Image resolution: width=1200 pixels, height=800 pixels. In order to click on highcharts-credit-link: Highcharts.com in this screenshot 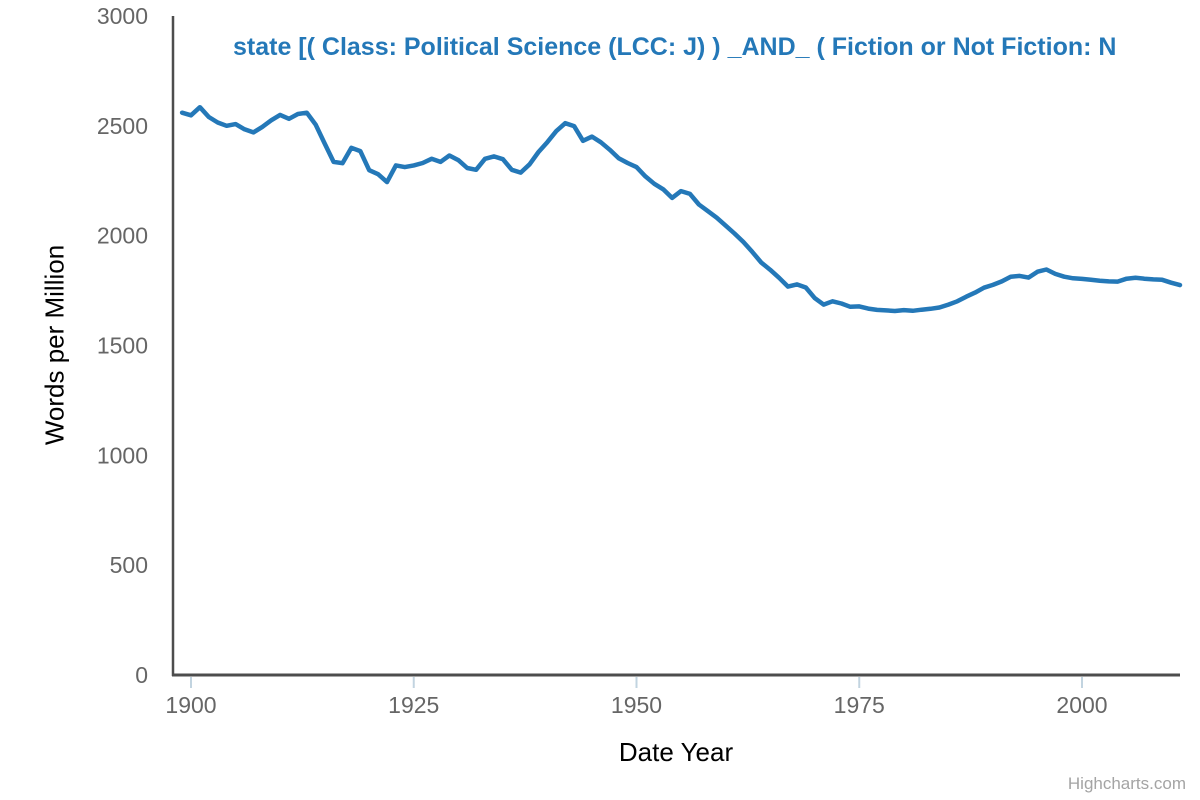, I will do `click(1126, 783)`.